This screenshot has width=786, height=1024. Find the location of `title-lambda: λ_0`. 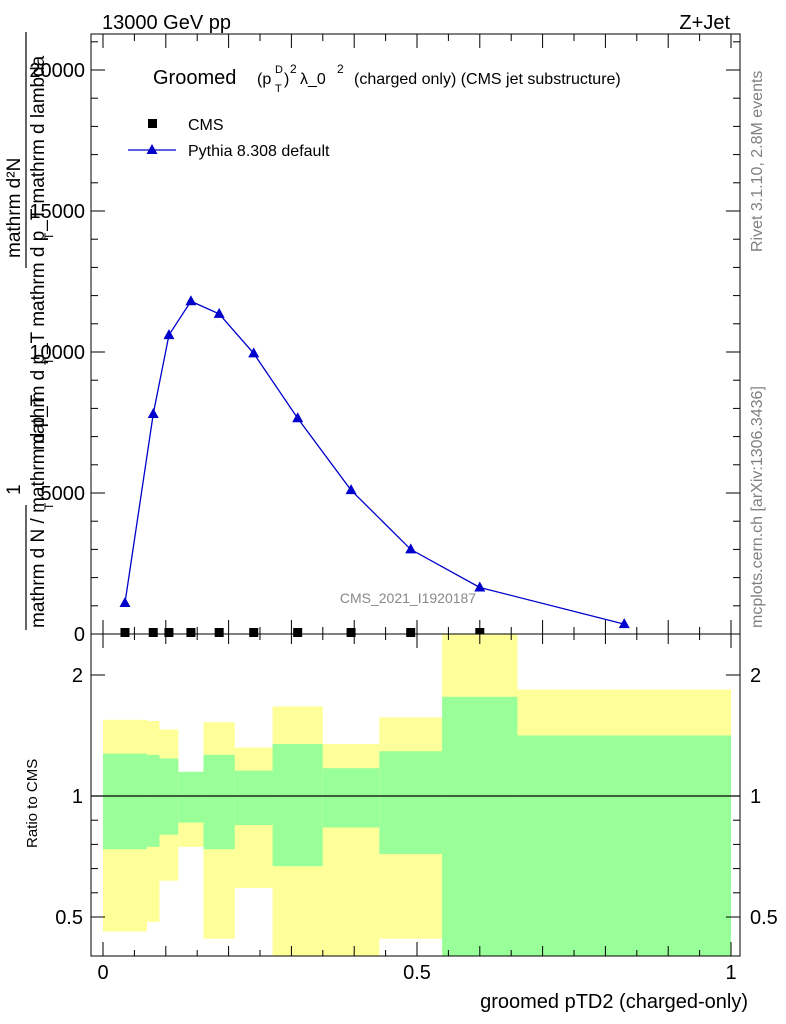

title-lambda: λ_0 is located at coordinates (313, 79).